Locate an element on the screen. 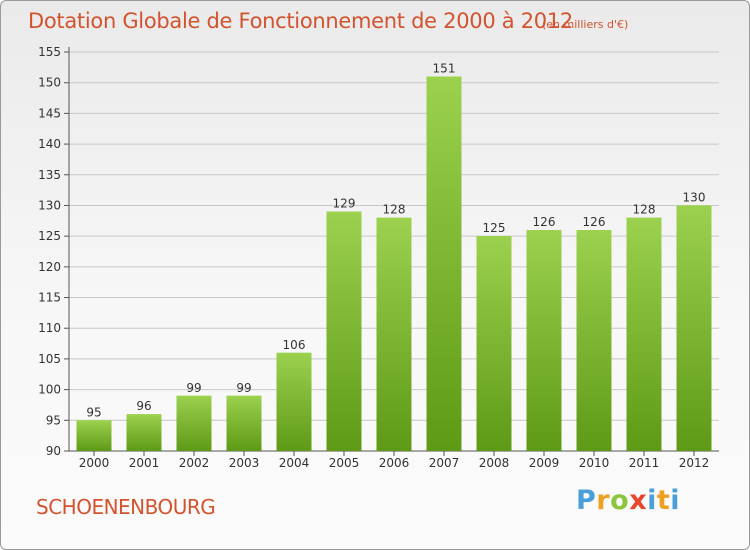  data-label: 151 is located at coordinates (444, 69).